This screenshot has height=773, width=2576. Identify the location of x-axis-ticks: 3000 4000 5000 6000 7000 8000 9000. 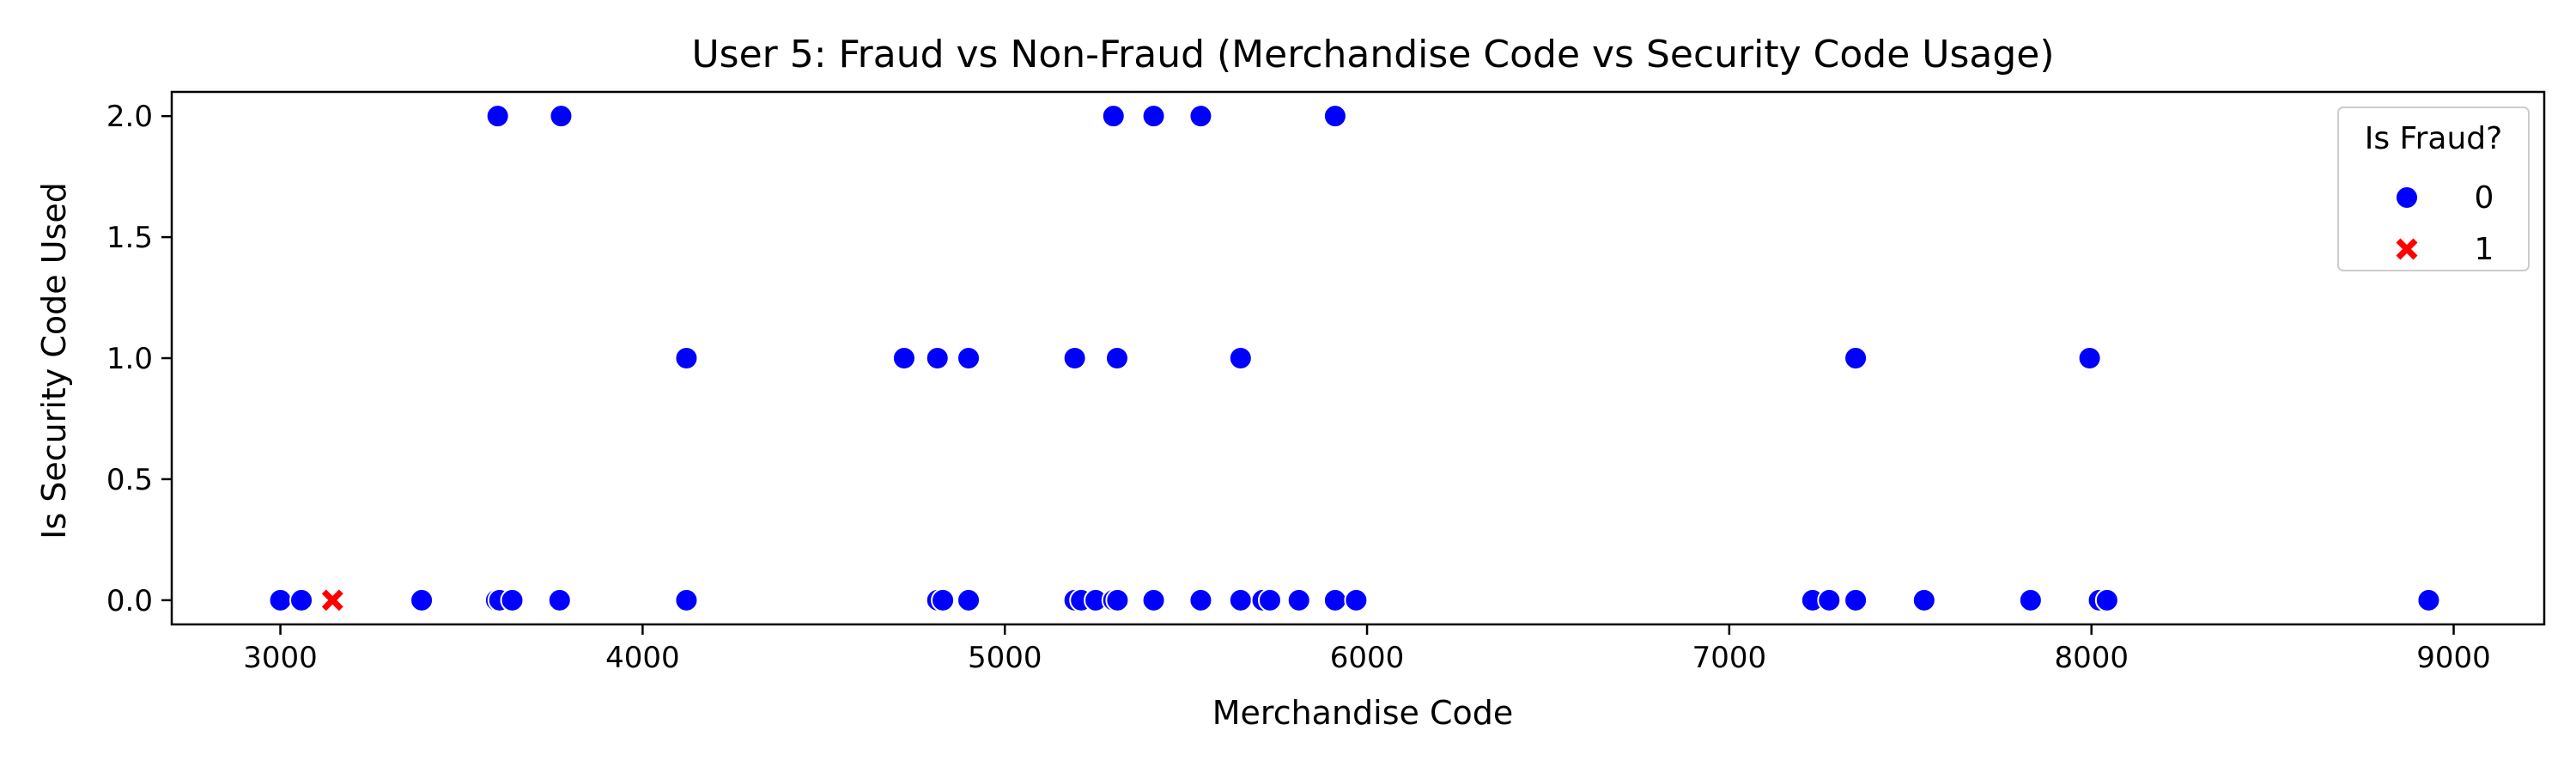
(1367, 649).